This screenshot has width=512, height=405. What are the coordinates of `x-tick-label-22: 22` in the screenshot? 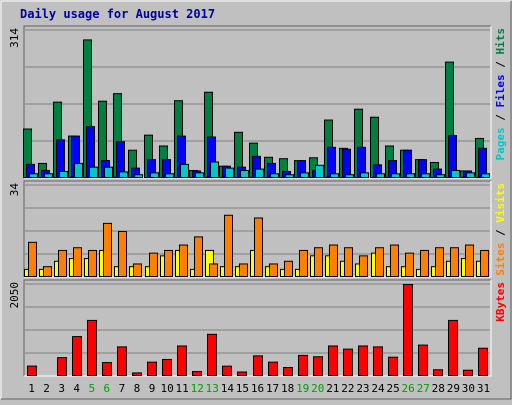 It's located at (347, 388).